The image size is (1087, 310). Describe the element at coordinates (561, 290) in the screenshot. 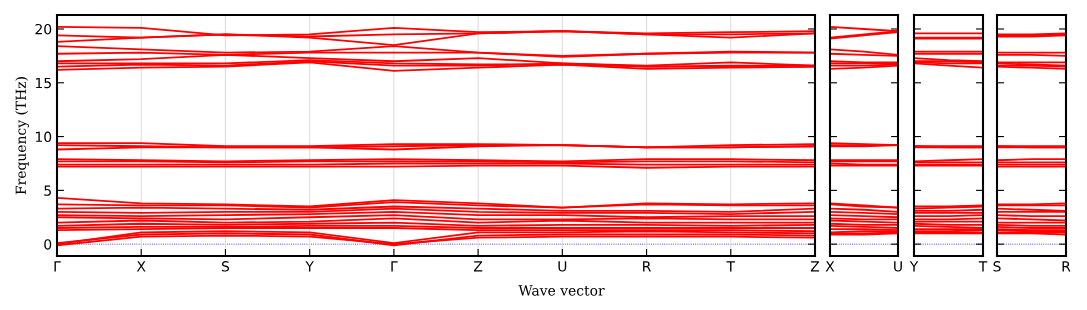

I see `x-axis-title: Wave vector` at that location.